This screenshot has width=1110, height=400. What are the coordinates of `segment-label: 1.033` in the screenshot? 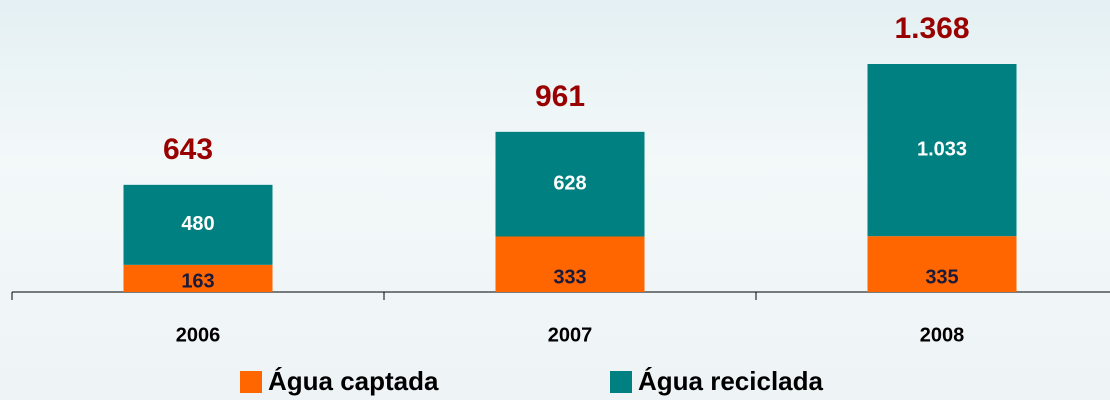 It's located at (942, 149).